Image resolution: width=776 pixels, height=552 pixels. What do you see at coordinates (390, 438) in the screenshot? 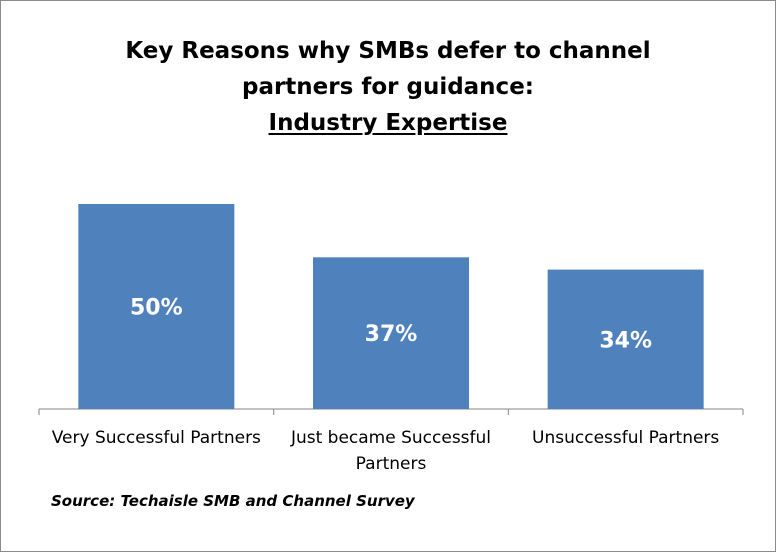
I see `category-label: Just became Successful` at bounding box center [390, 438].